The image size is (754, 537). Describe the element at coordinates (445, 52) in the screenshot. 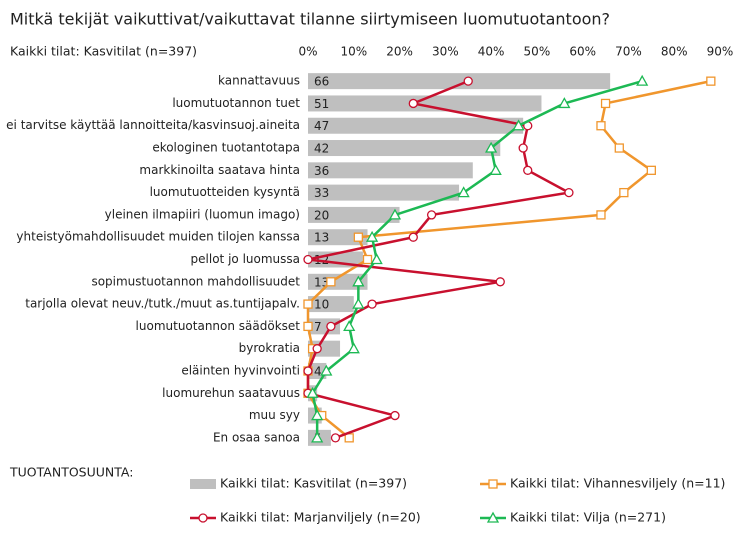

I see `x-tick-label: 30%` at that location.